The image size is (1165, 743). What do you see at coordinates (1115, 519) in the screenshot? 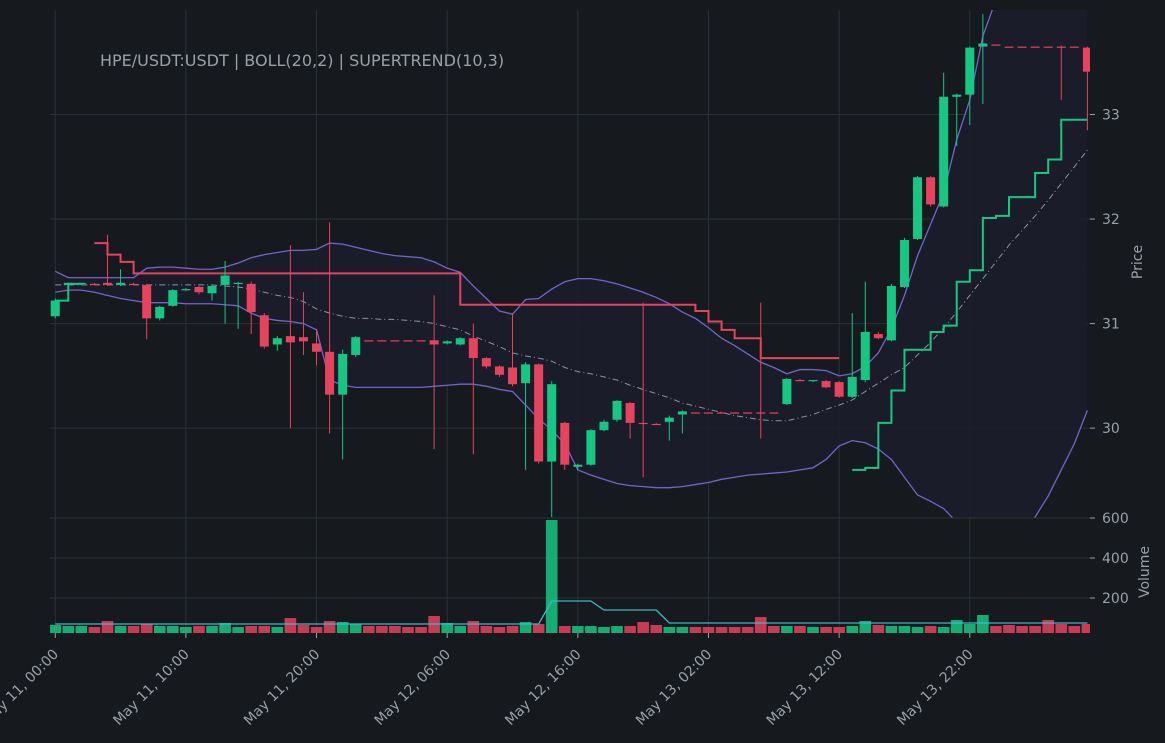
I see `volume-tick-label: 600` at bounding box center [1115, 519].